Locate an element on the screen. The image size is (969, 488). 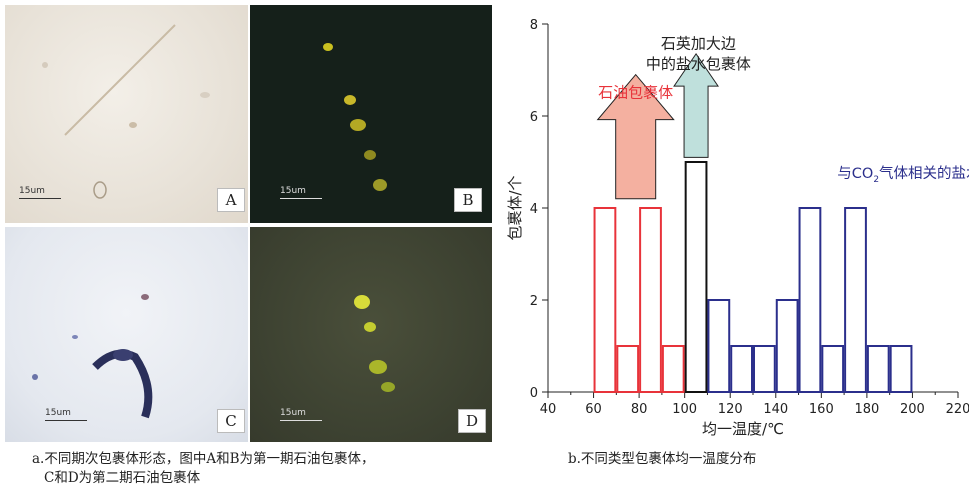
panel-a-scale: 15um is located at coordinates (40, 192).